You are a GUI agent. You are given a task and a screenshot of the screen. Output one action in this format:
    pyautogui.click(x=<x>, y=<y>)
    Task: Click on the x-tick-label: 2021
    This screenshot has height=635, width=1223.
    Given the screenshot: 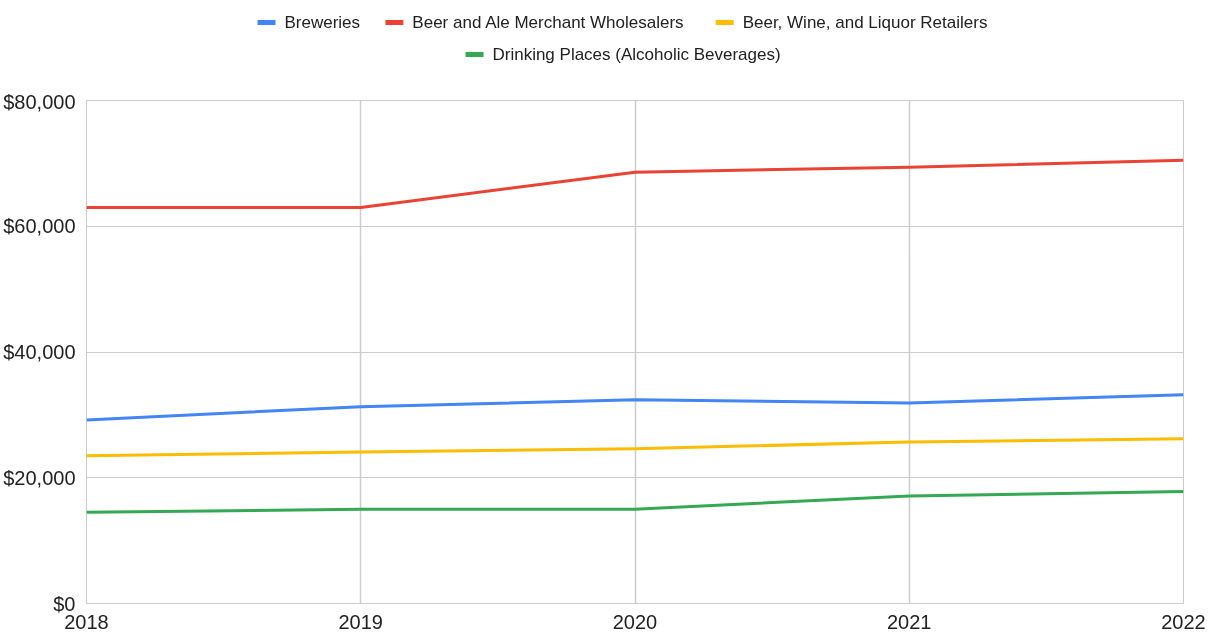 What is the action you would take?
    pyautogui.click(x=909, y=621)
    